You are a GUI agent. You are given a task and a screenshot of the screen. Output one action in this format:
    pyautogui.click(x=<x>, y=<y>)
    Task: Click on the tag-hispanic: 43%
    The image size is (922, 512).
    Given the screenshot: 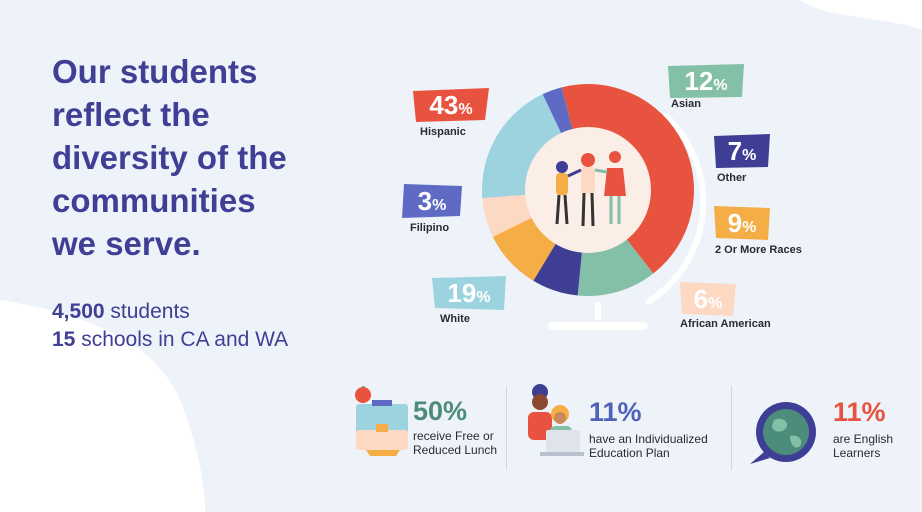 What is the action you would take?
    pyautogui.click(x=451, y=105)
    